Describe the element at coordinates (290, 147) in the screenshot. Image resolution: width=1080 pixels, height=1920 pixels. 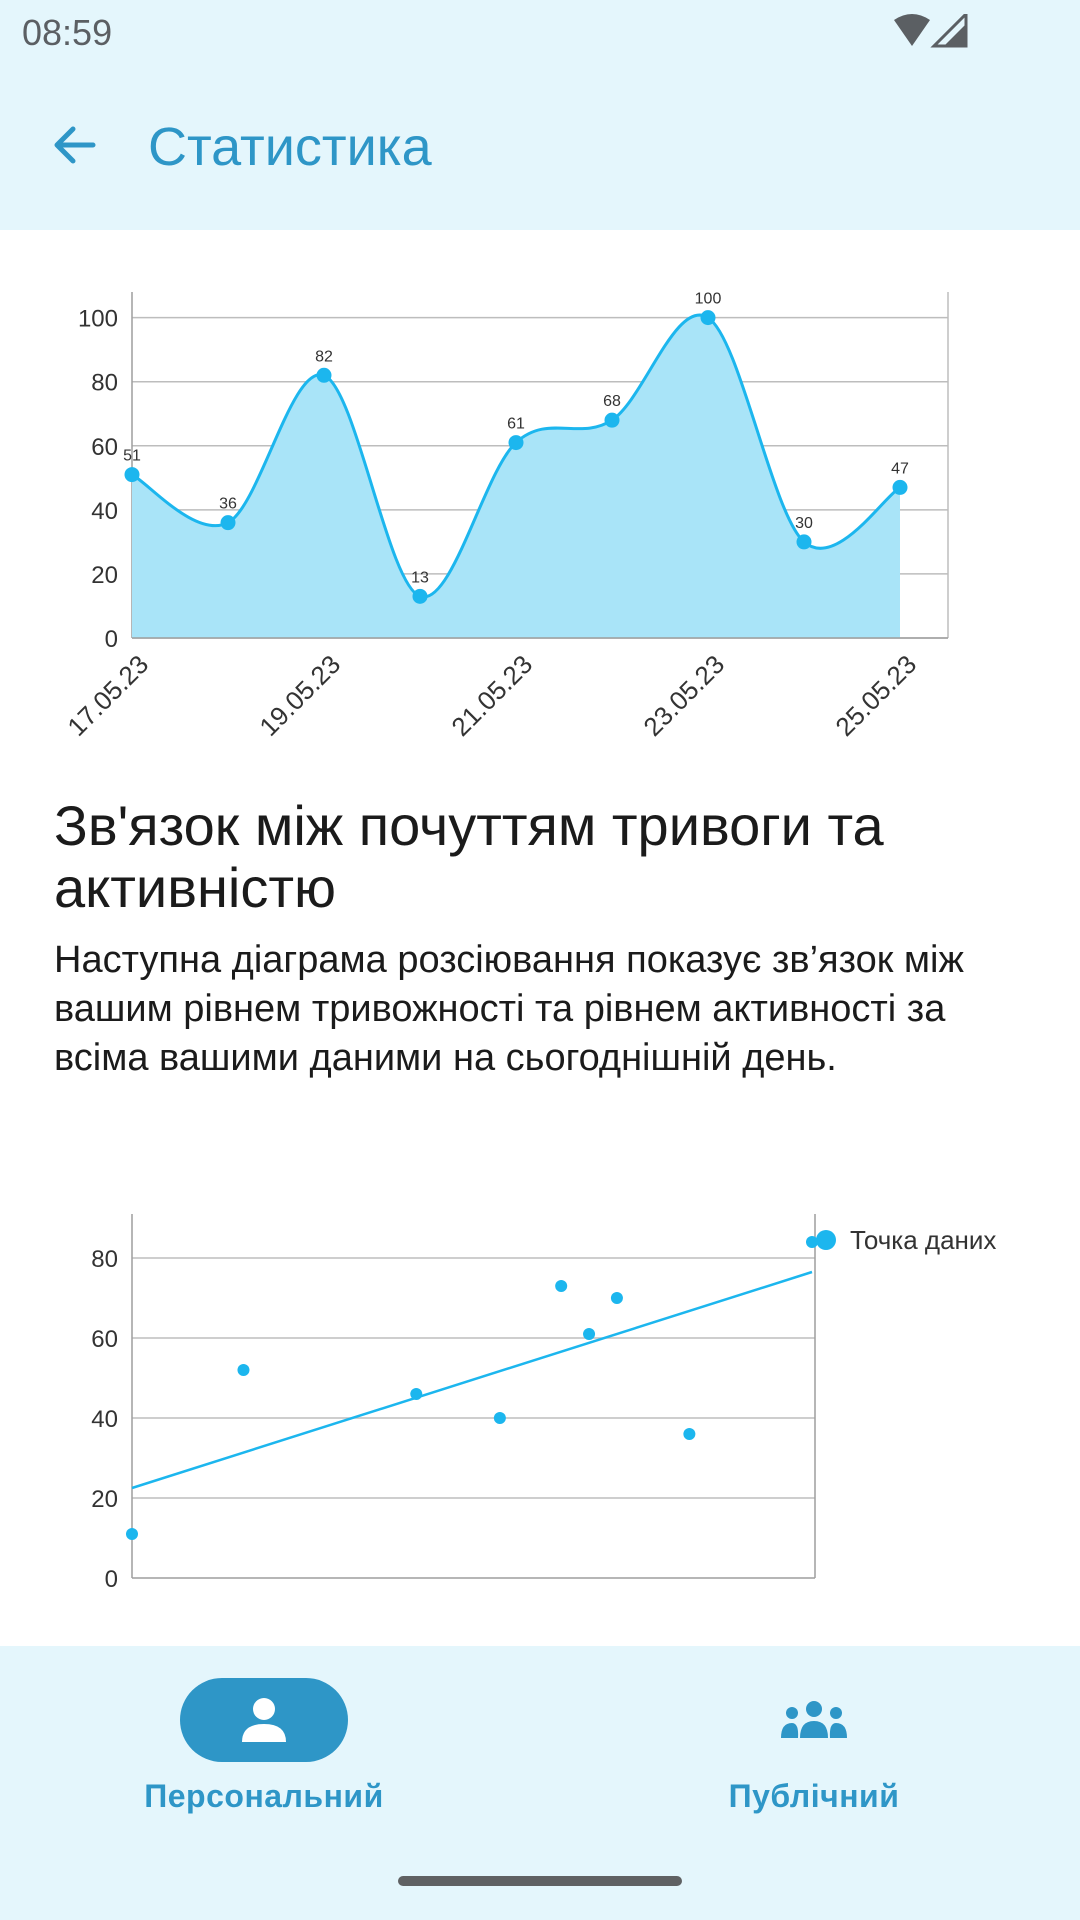
I see `page-title: Статистика` at that location.